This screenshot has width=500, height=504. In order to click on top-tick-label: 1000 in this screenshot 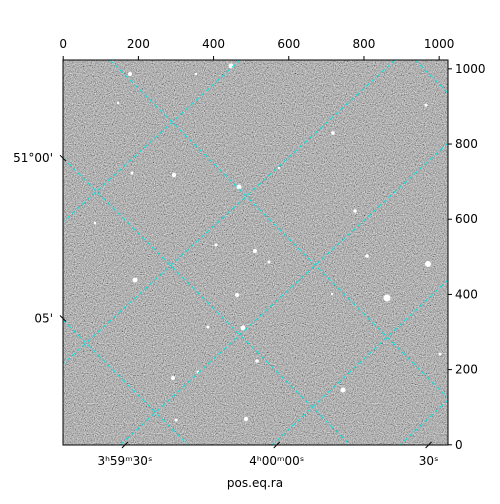, I will do `click(439, 44)`.